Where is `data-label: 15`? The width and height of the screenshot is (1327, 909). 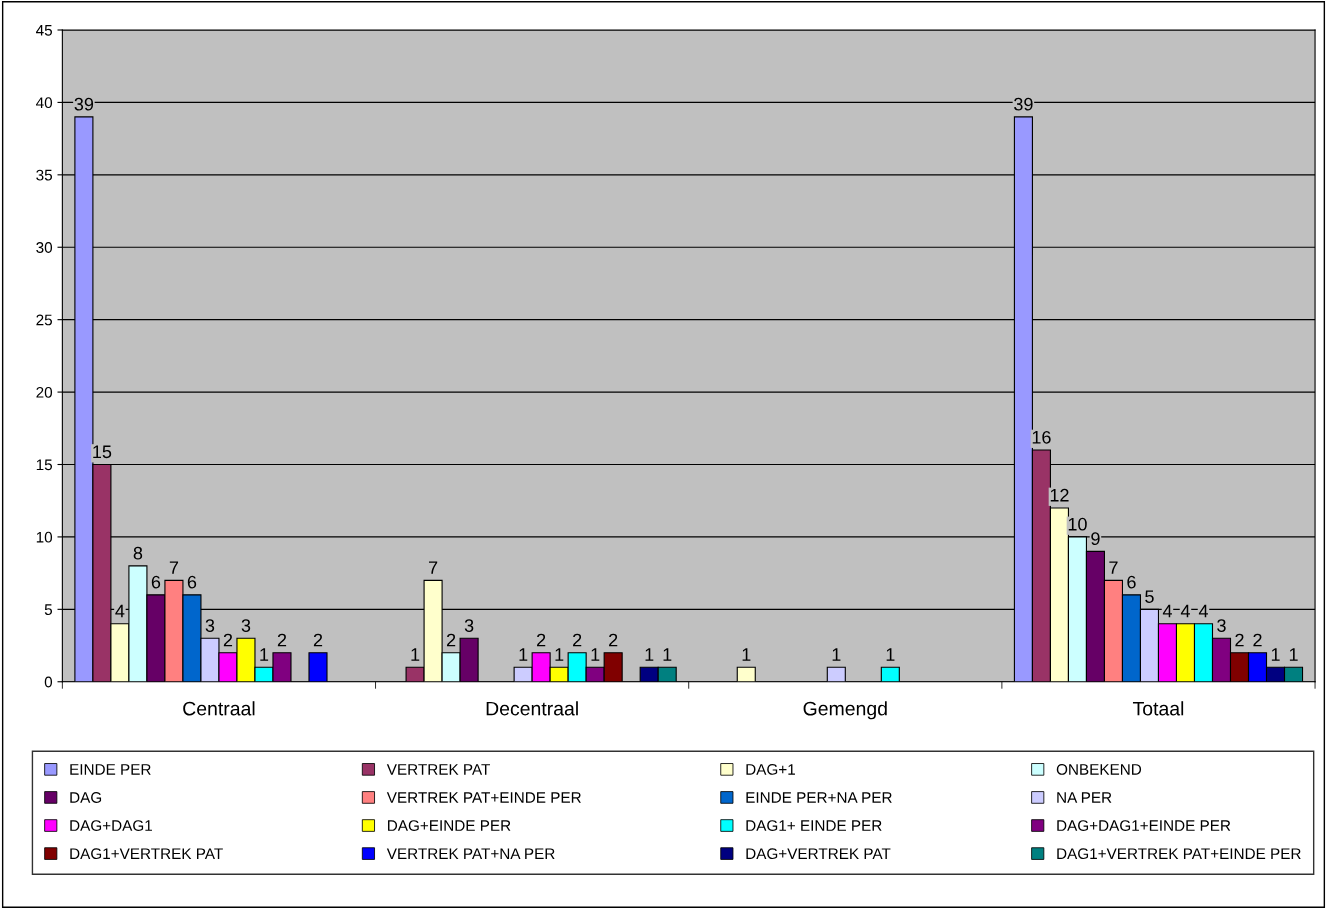
data-label: 15 is located at coordinates (102, 452).